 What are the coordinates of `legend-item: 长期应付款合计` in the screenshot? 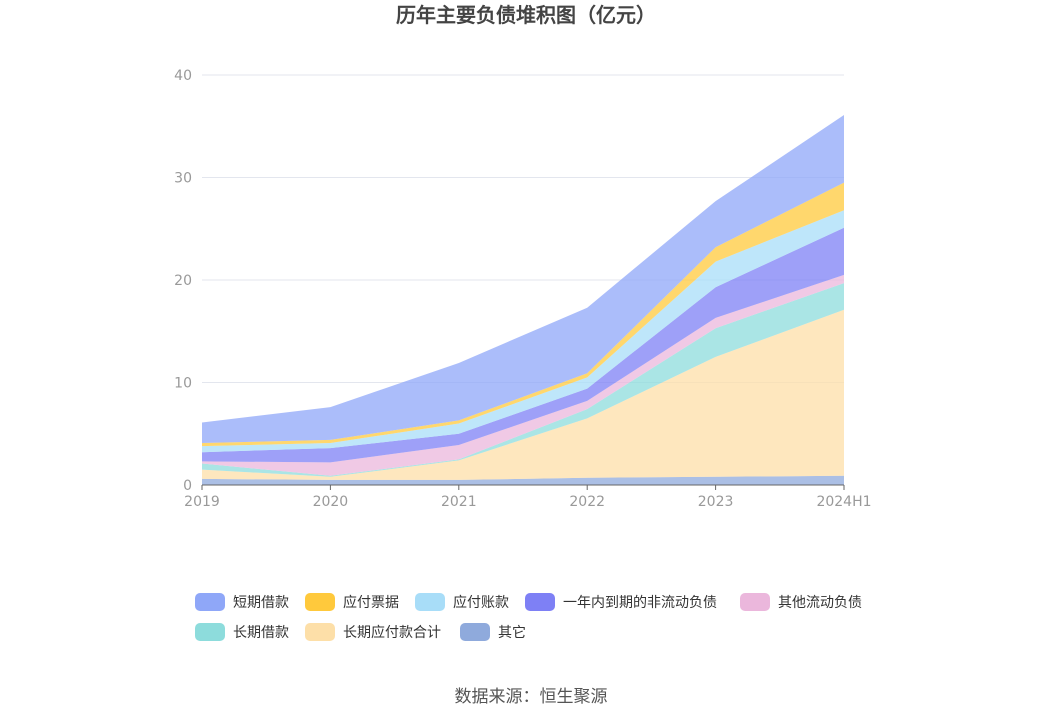 It's located at (373, 632).